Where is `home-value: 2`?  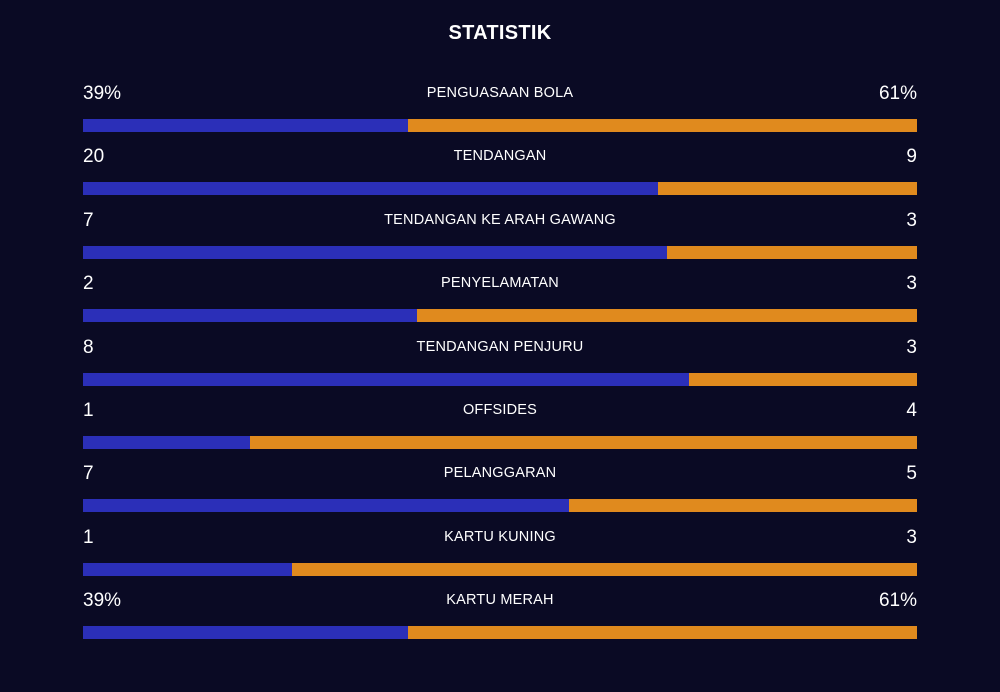 home-value: 2 is located at coordinates (88, 284).